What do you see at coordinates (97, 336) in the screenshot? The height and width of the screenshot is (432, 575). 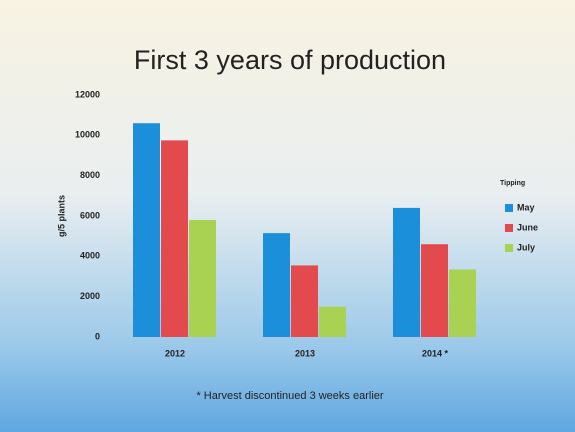 I see `y-tick-label: 0` at bounding box center [97, 336].